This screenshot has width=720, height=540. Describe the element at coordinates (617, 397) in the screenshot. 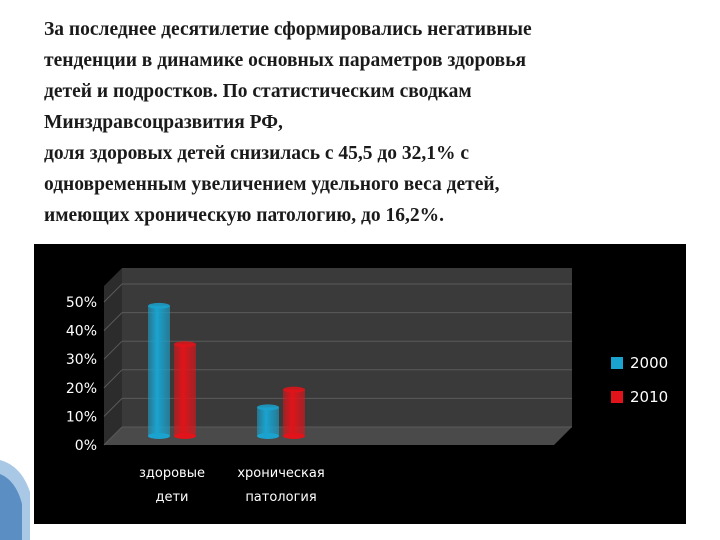

I see `legend-swatch-2010` at that location.